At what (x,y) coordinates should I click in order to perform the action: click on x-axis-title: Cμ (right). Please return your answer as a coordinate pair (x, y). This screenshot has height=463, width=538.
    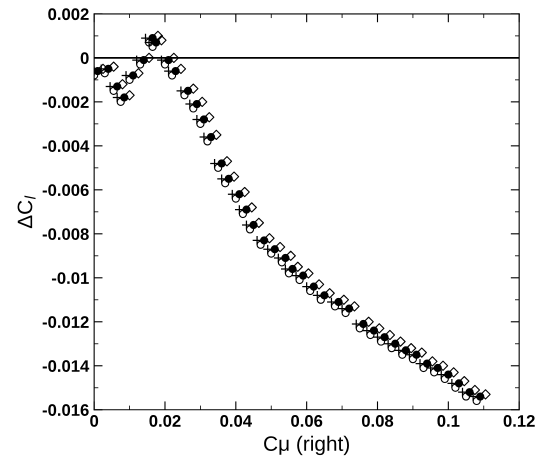
    Looking at the image, I should click on (306, 446).